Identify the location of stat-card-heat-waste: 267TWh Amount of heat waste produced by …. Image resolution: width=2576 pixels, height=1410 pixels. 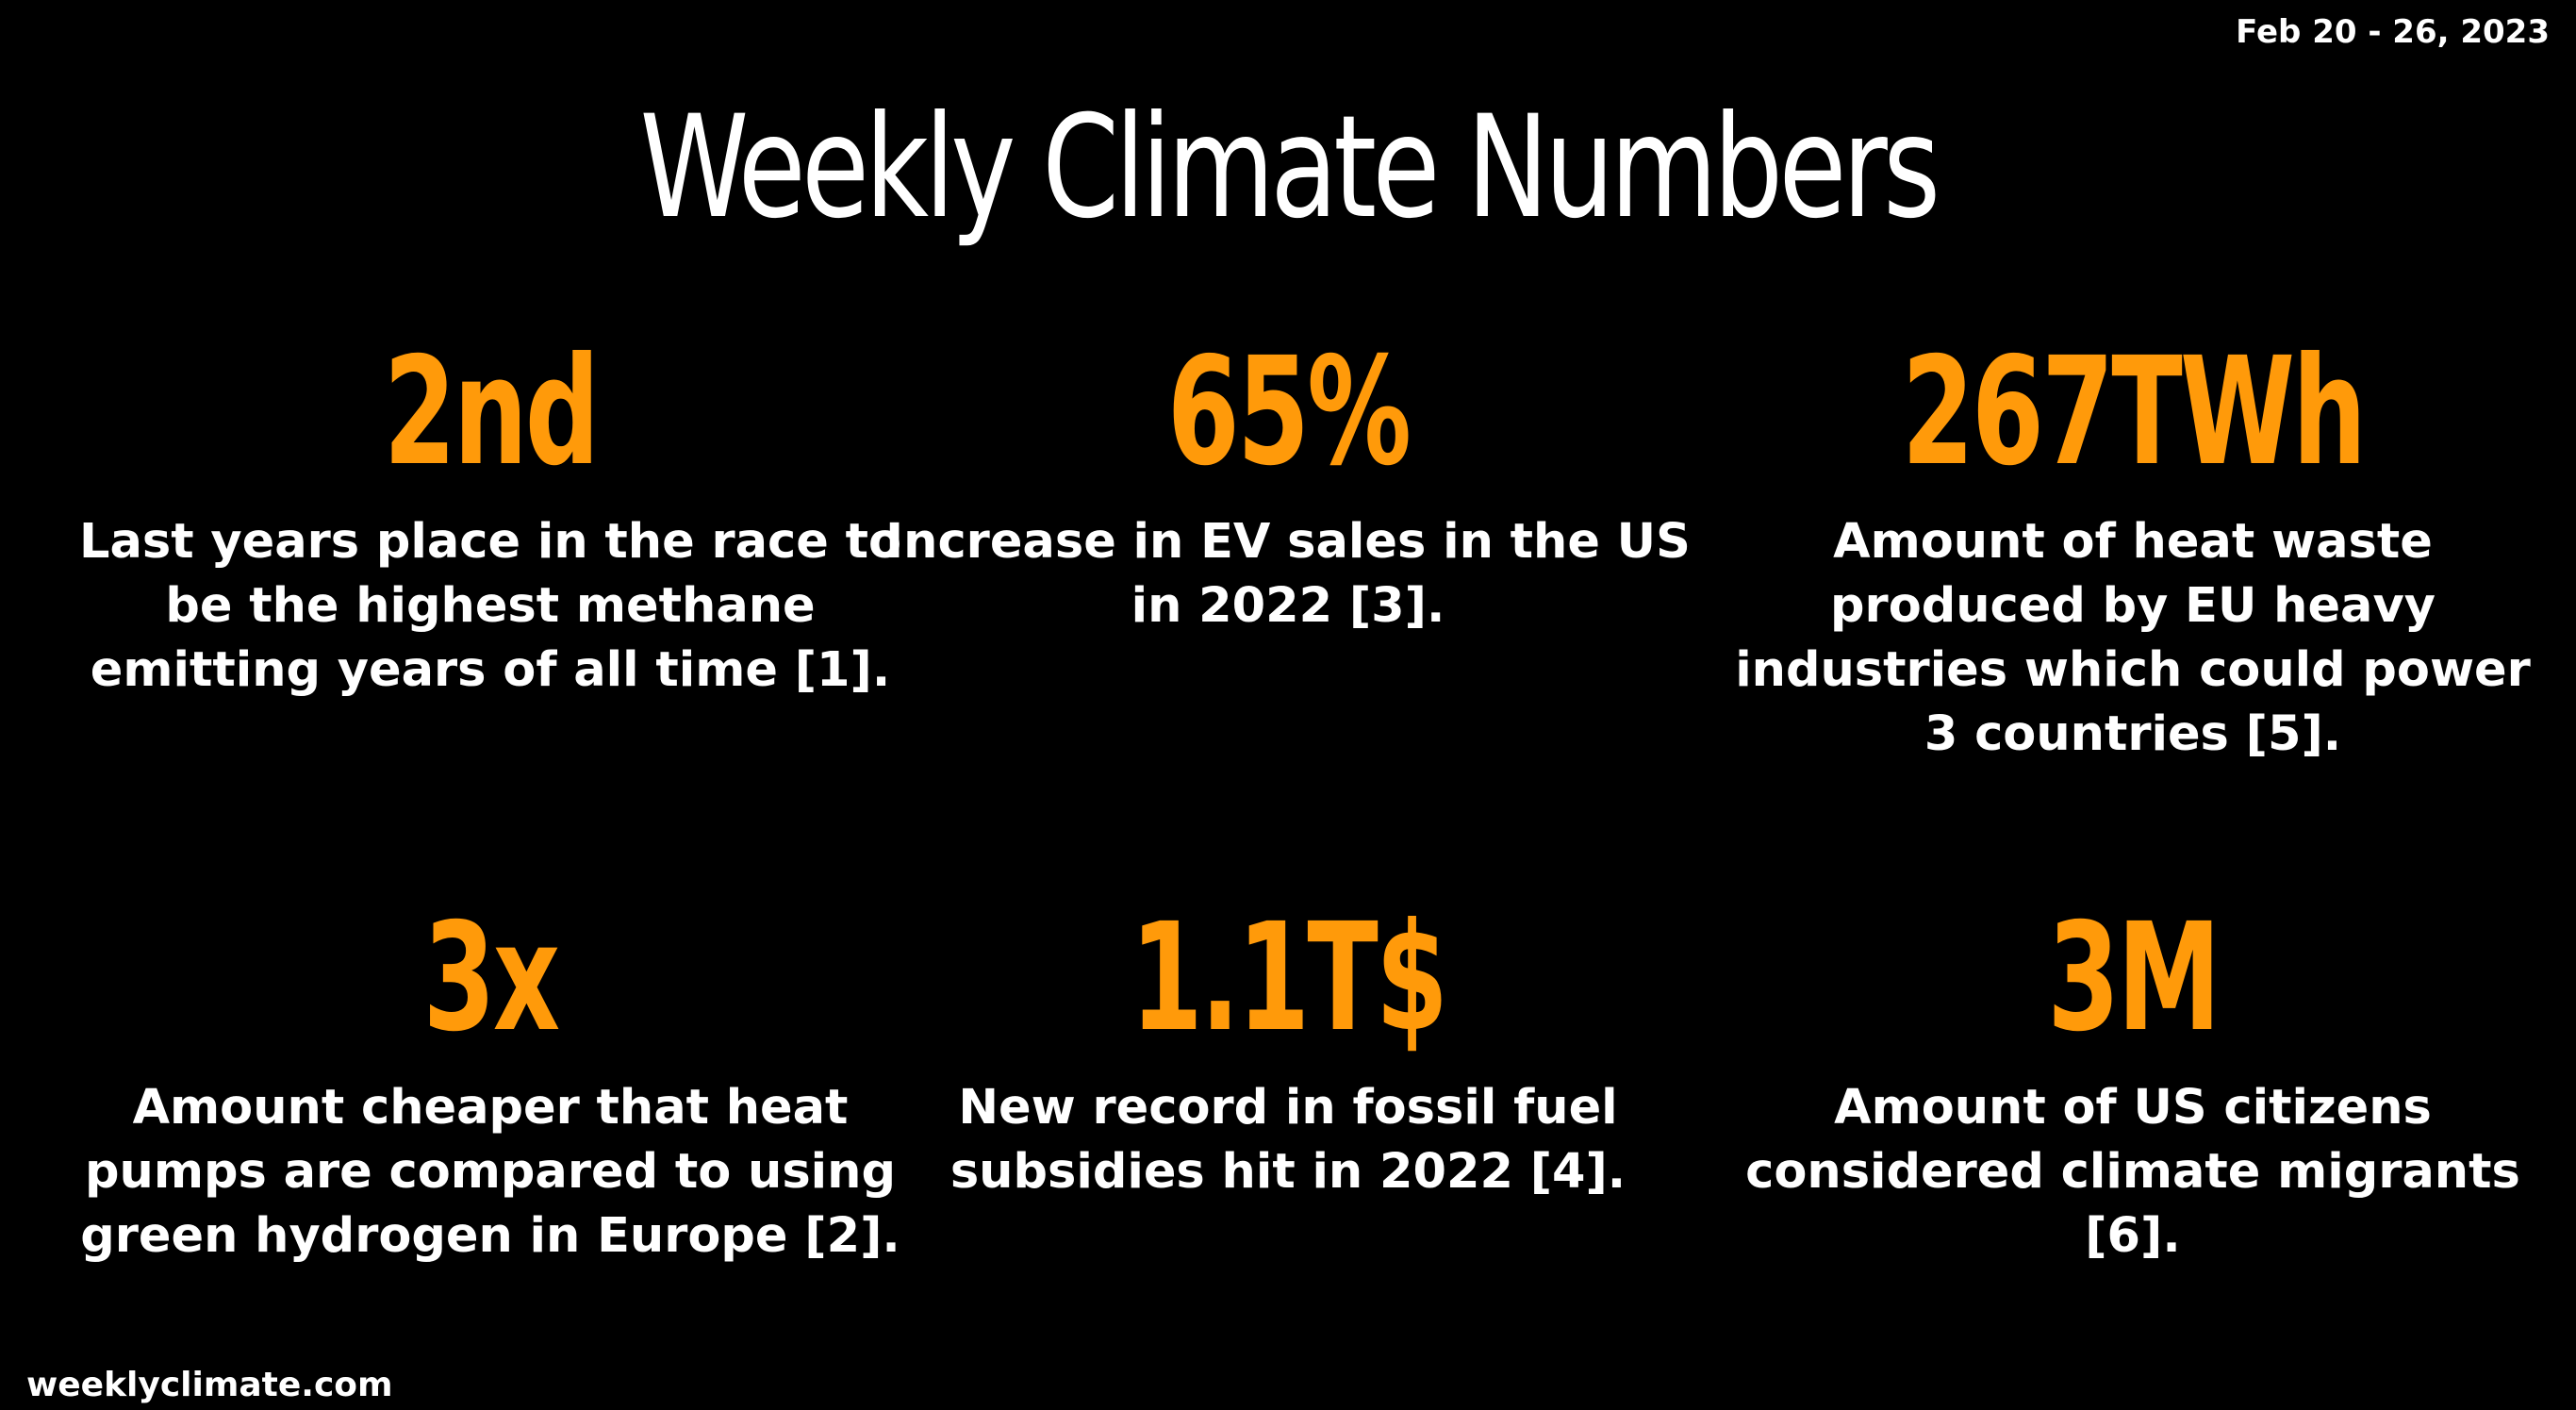
(2133, 546).